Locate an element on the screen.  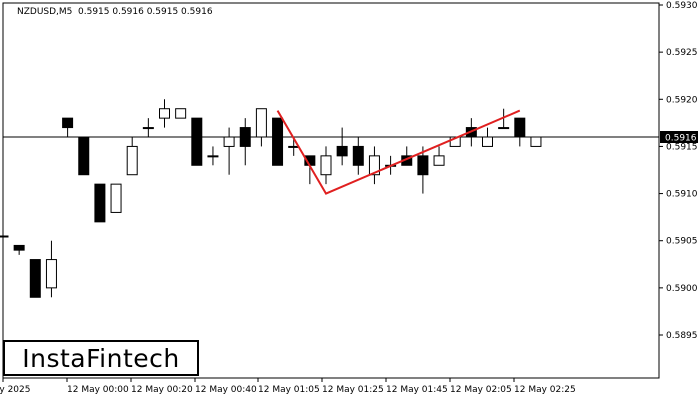
logo-text: InstaFintech is located at coordinates (101, 358).